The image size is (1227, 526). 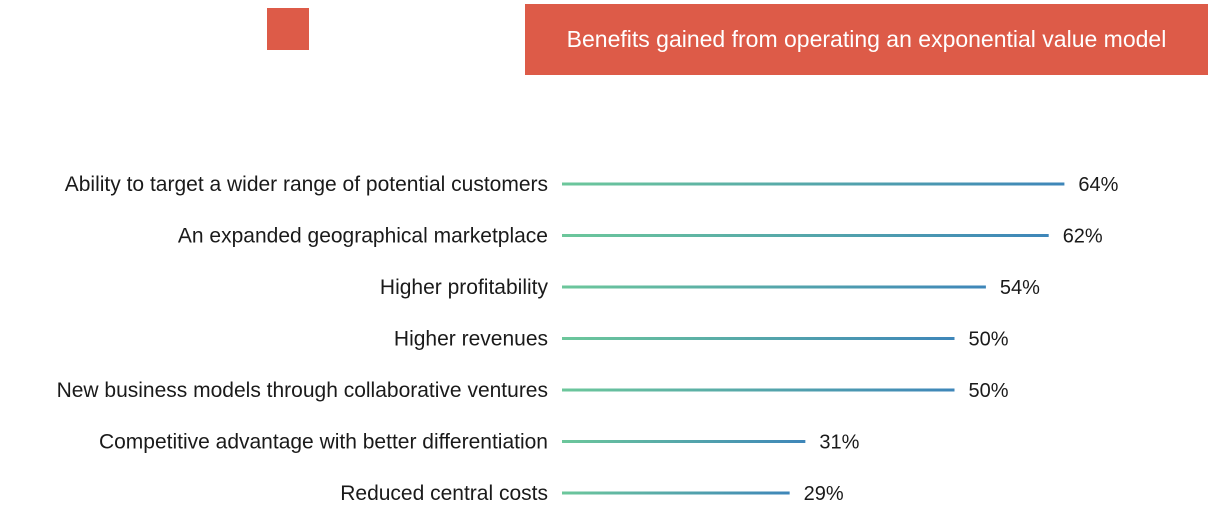 I want to click on value-label: 54%, so click(x=1020, y=288).